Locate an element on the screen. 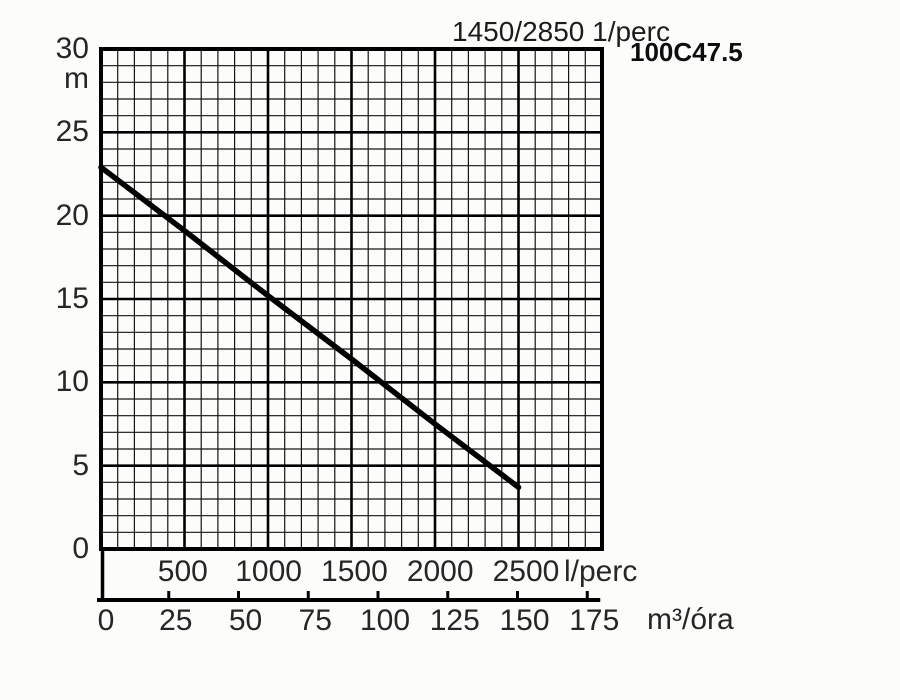  y-tick-label: 30 is located at coordinates (72, 48).